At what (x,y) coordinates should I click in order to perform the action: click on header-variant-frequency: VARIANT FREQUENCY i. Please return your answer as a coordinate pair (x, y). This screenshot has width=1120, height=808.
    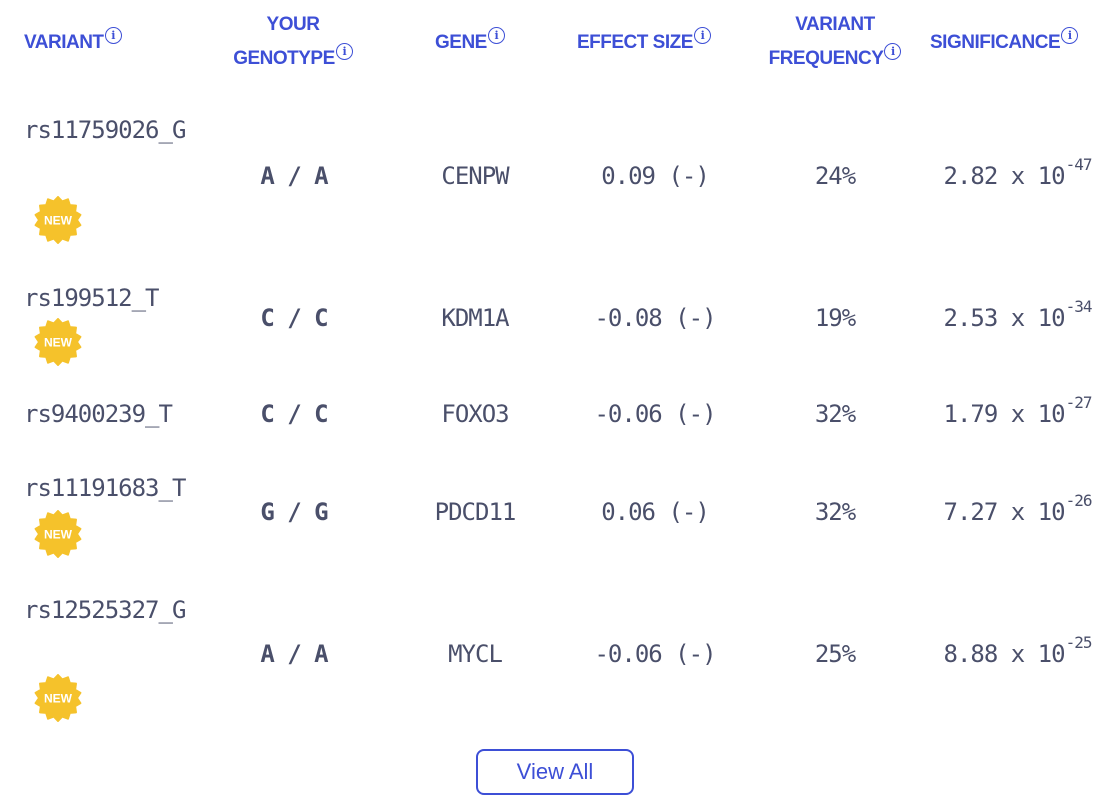
    Looking at the image, I should click on (835, 42).